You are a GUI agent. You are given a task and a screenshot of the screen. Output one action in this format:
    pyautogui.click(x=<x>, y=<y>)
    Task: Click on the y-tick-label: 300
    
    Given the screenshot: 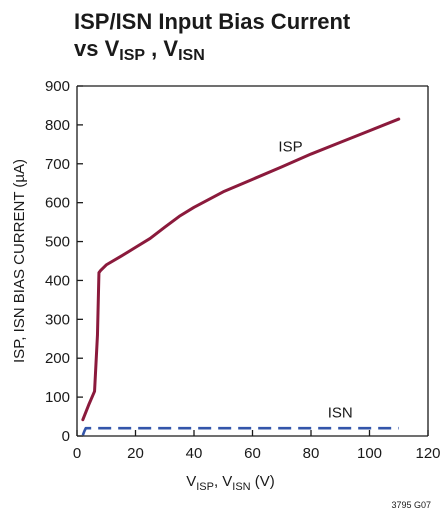 What is the action you would take?
    pyautogui.click(x=57, y=319)
    